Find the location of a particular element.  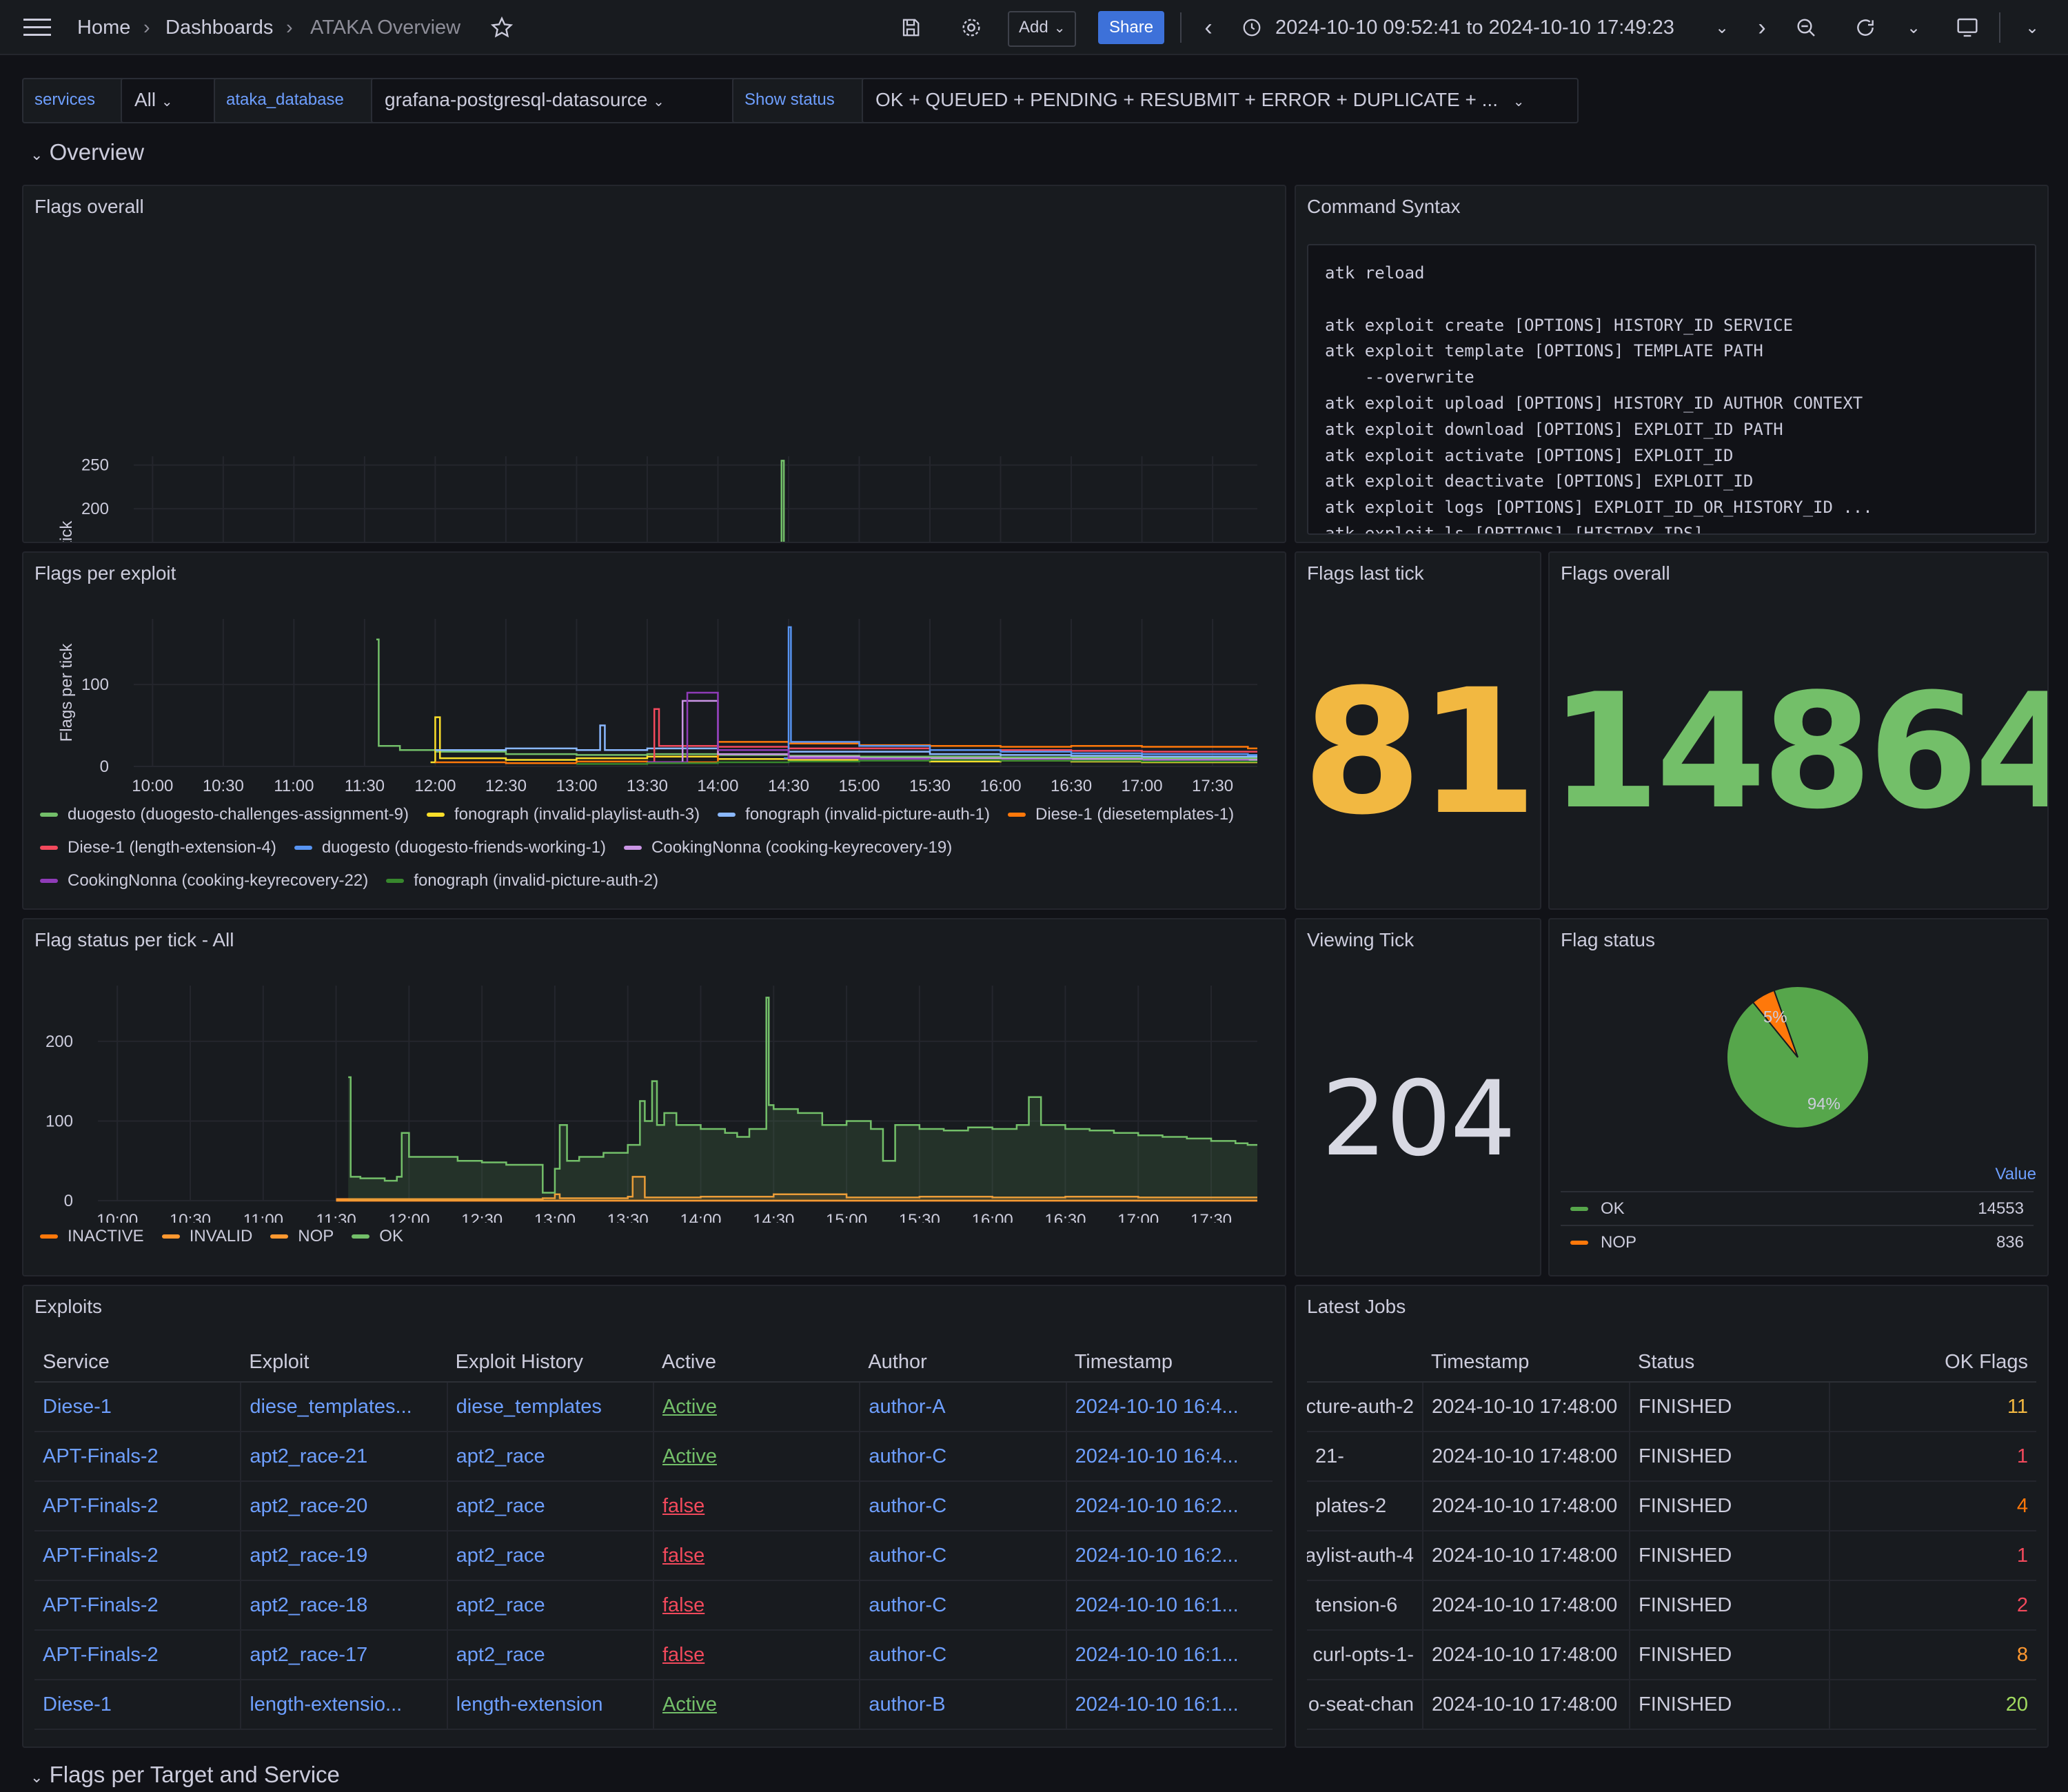

star-icon is located at coordinates (502, 28).